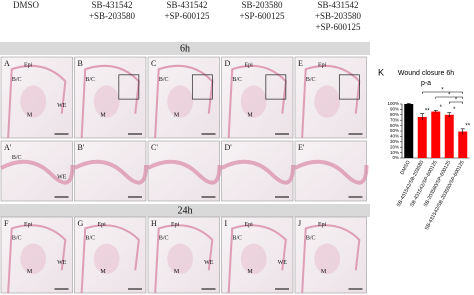  What do you see at coordinates (80, 63) in the screenshot?
I see `panel-label: B` at bounding box center [80, 63].